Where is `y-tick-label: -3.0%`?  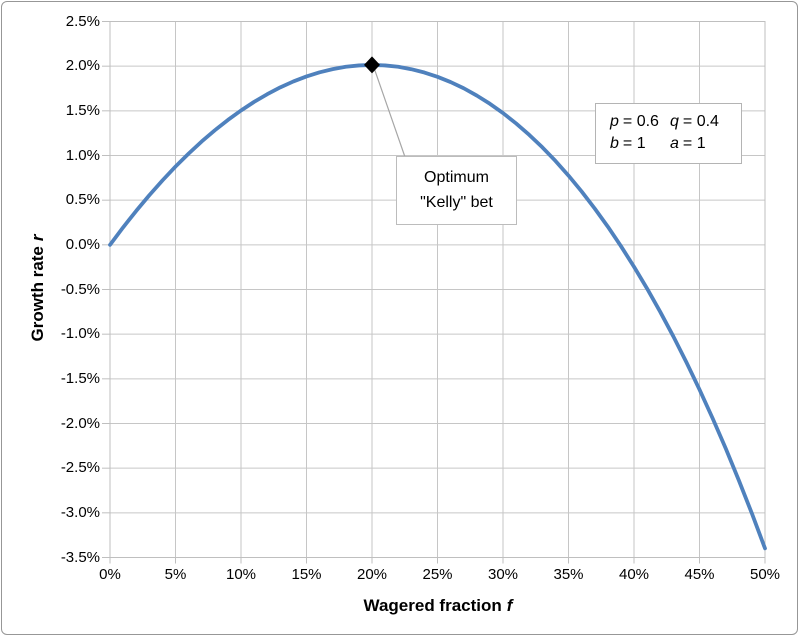
y-tick-label: -3.0% is located at coordinates (80, 512).